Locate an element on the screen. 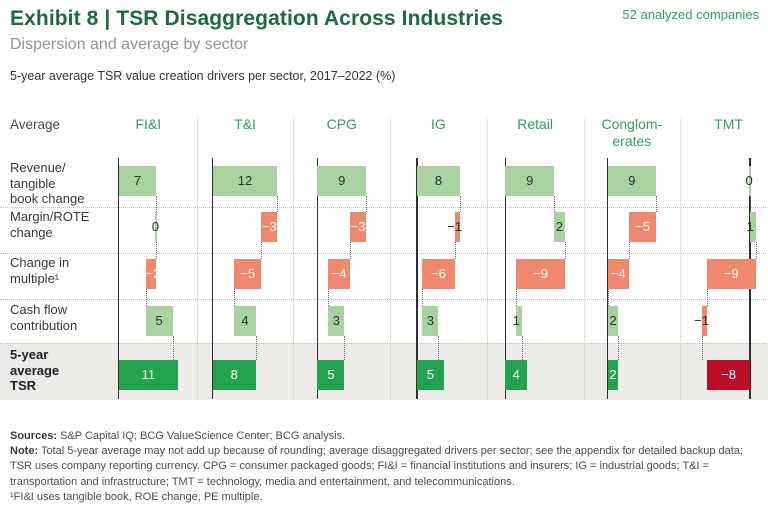  column-header-fi-i: FI&I is located at coordinates (148, 124).